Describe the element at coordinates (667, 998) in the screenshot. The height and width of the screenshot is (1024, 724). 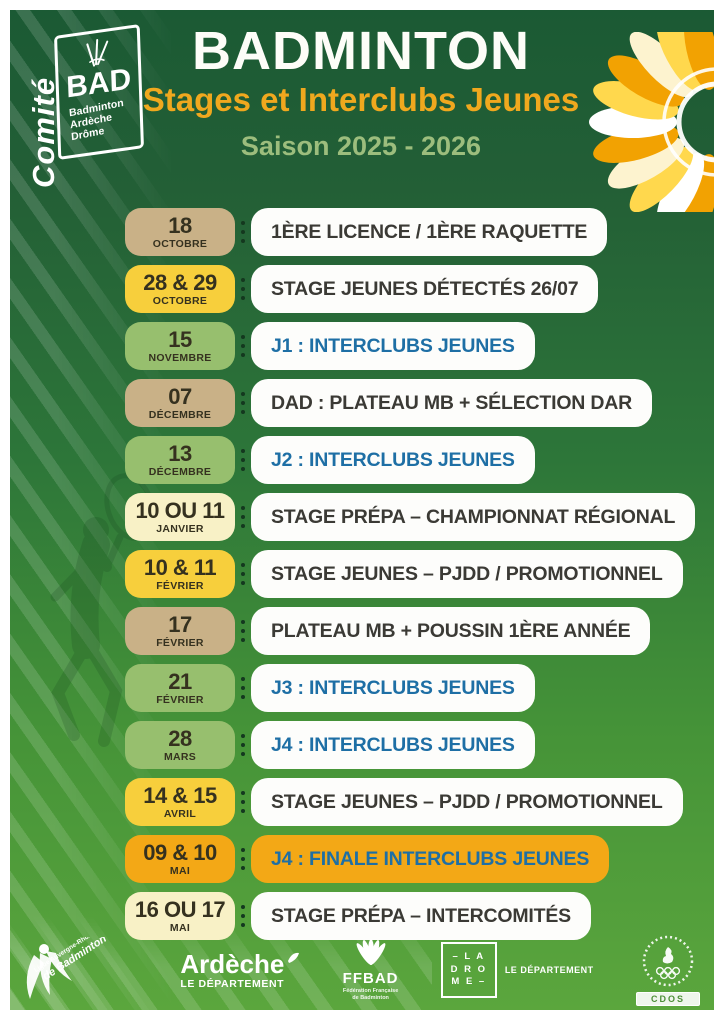
I see `cdos-label: CDOS` at that location.